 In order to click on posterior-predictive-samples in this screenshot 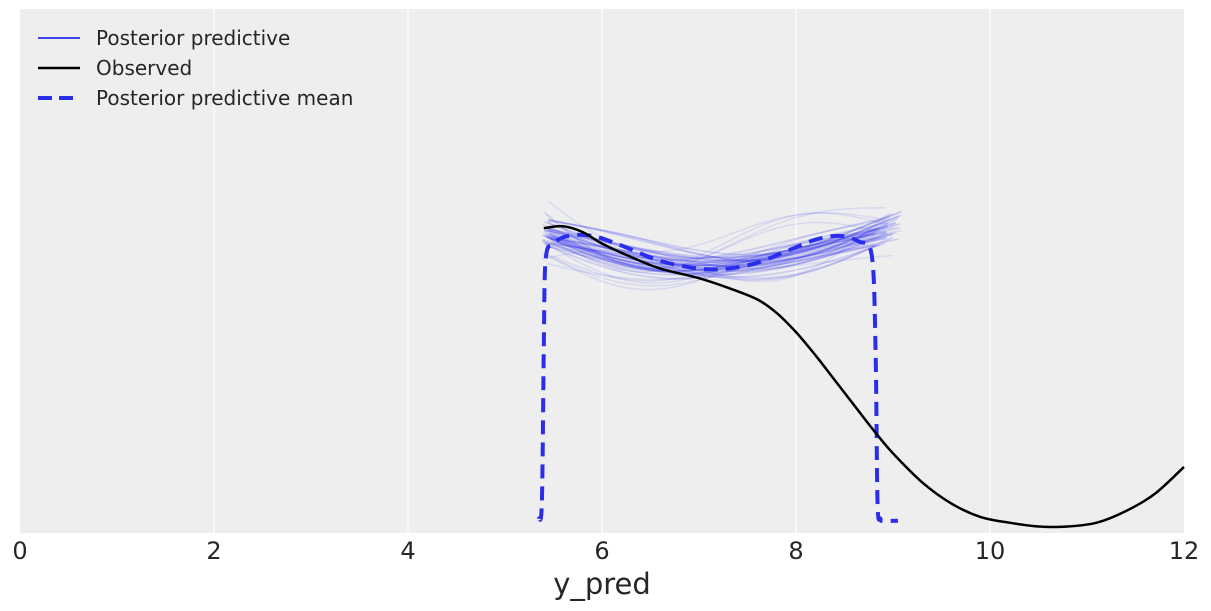, I will do `click(721, 245)`.